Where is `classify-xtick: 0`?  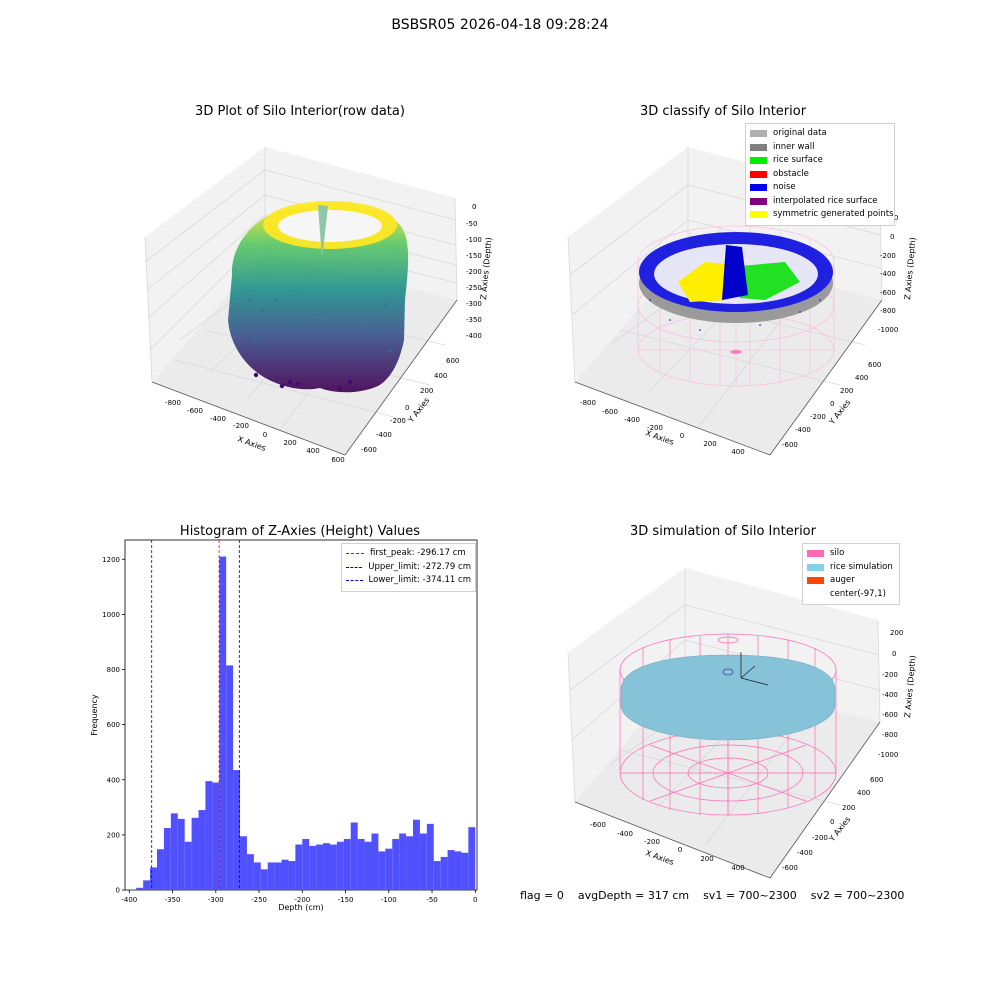 classify-xtick: 0 is located at coordinates (682, 436).